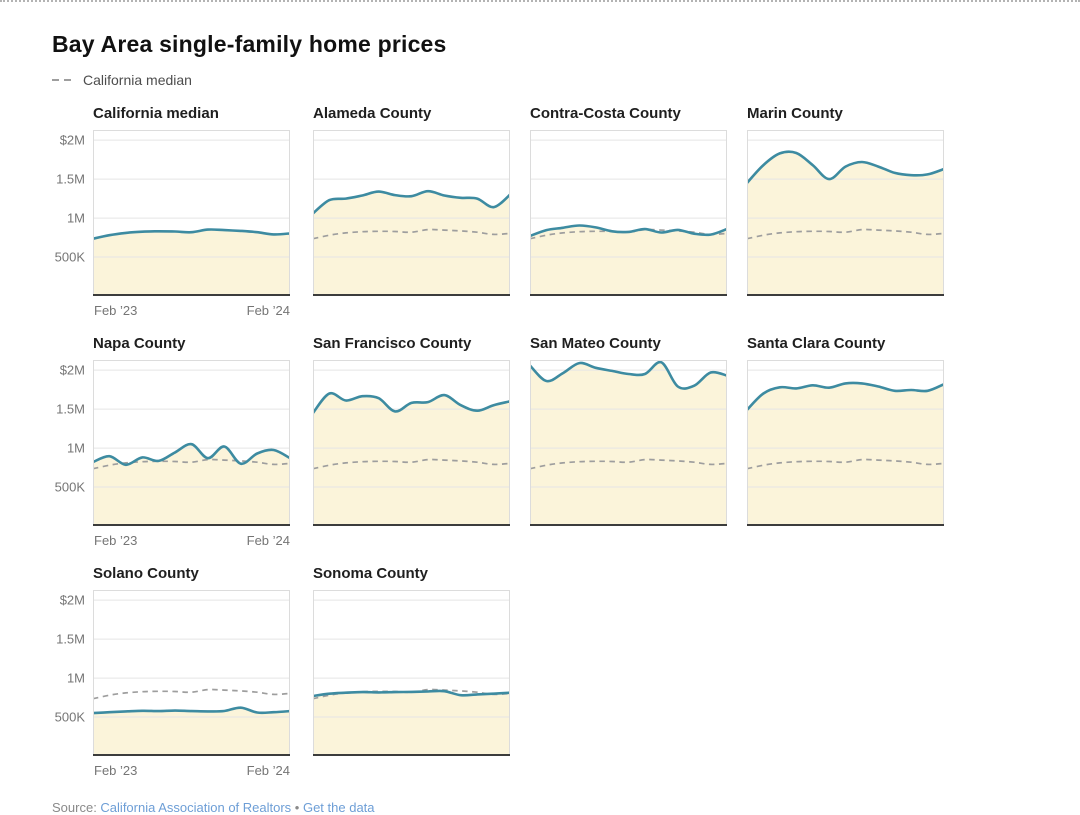  What do you see at coordinates (63, 80) in the screenshot?
I see `dashed-line-legend-icon` at bounding box center [63, 80].